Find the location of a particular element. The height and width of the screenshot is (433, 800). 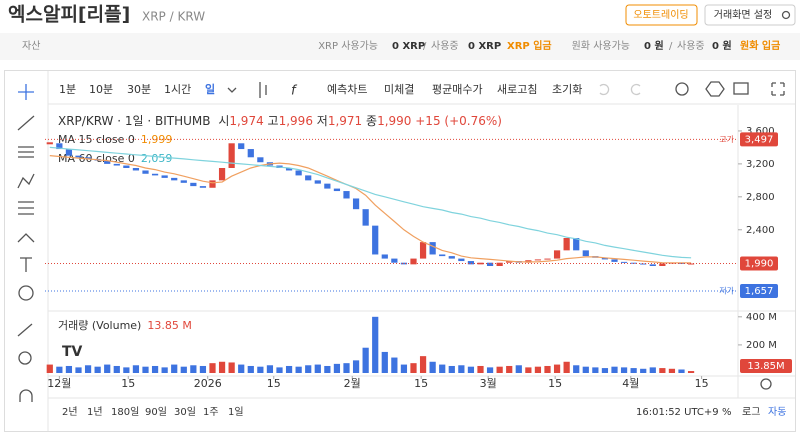

current-price-tag is located at coordinates (759, 263).